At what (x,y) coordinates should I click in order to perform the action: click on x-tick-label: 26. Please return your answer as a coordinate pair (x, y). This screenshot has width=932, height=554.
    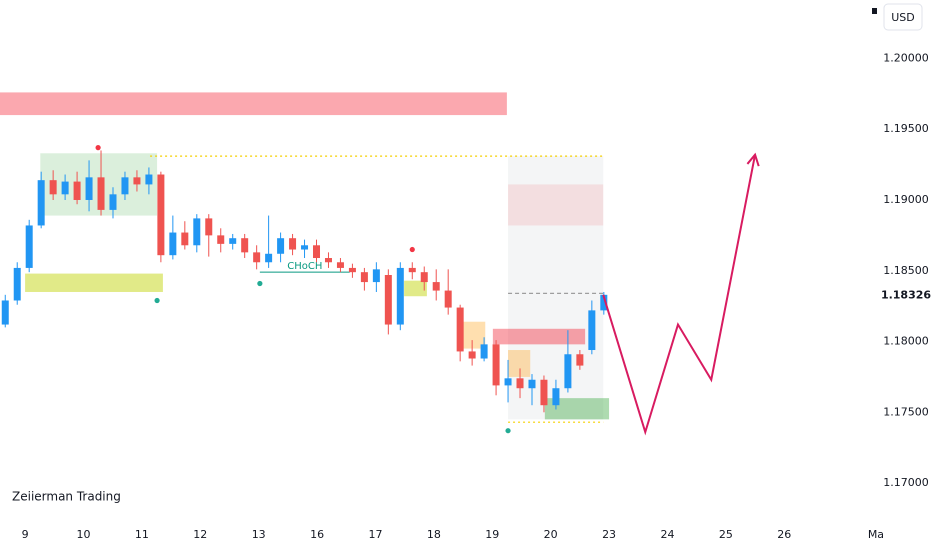
    Looking at the image, I should click on (784, 534).